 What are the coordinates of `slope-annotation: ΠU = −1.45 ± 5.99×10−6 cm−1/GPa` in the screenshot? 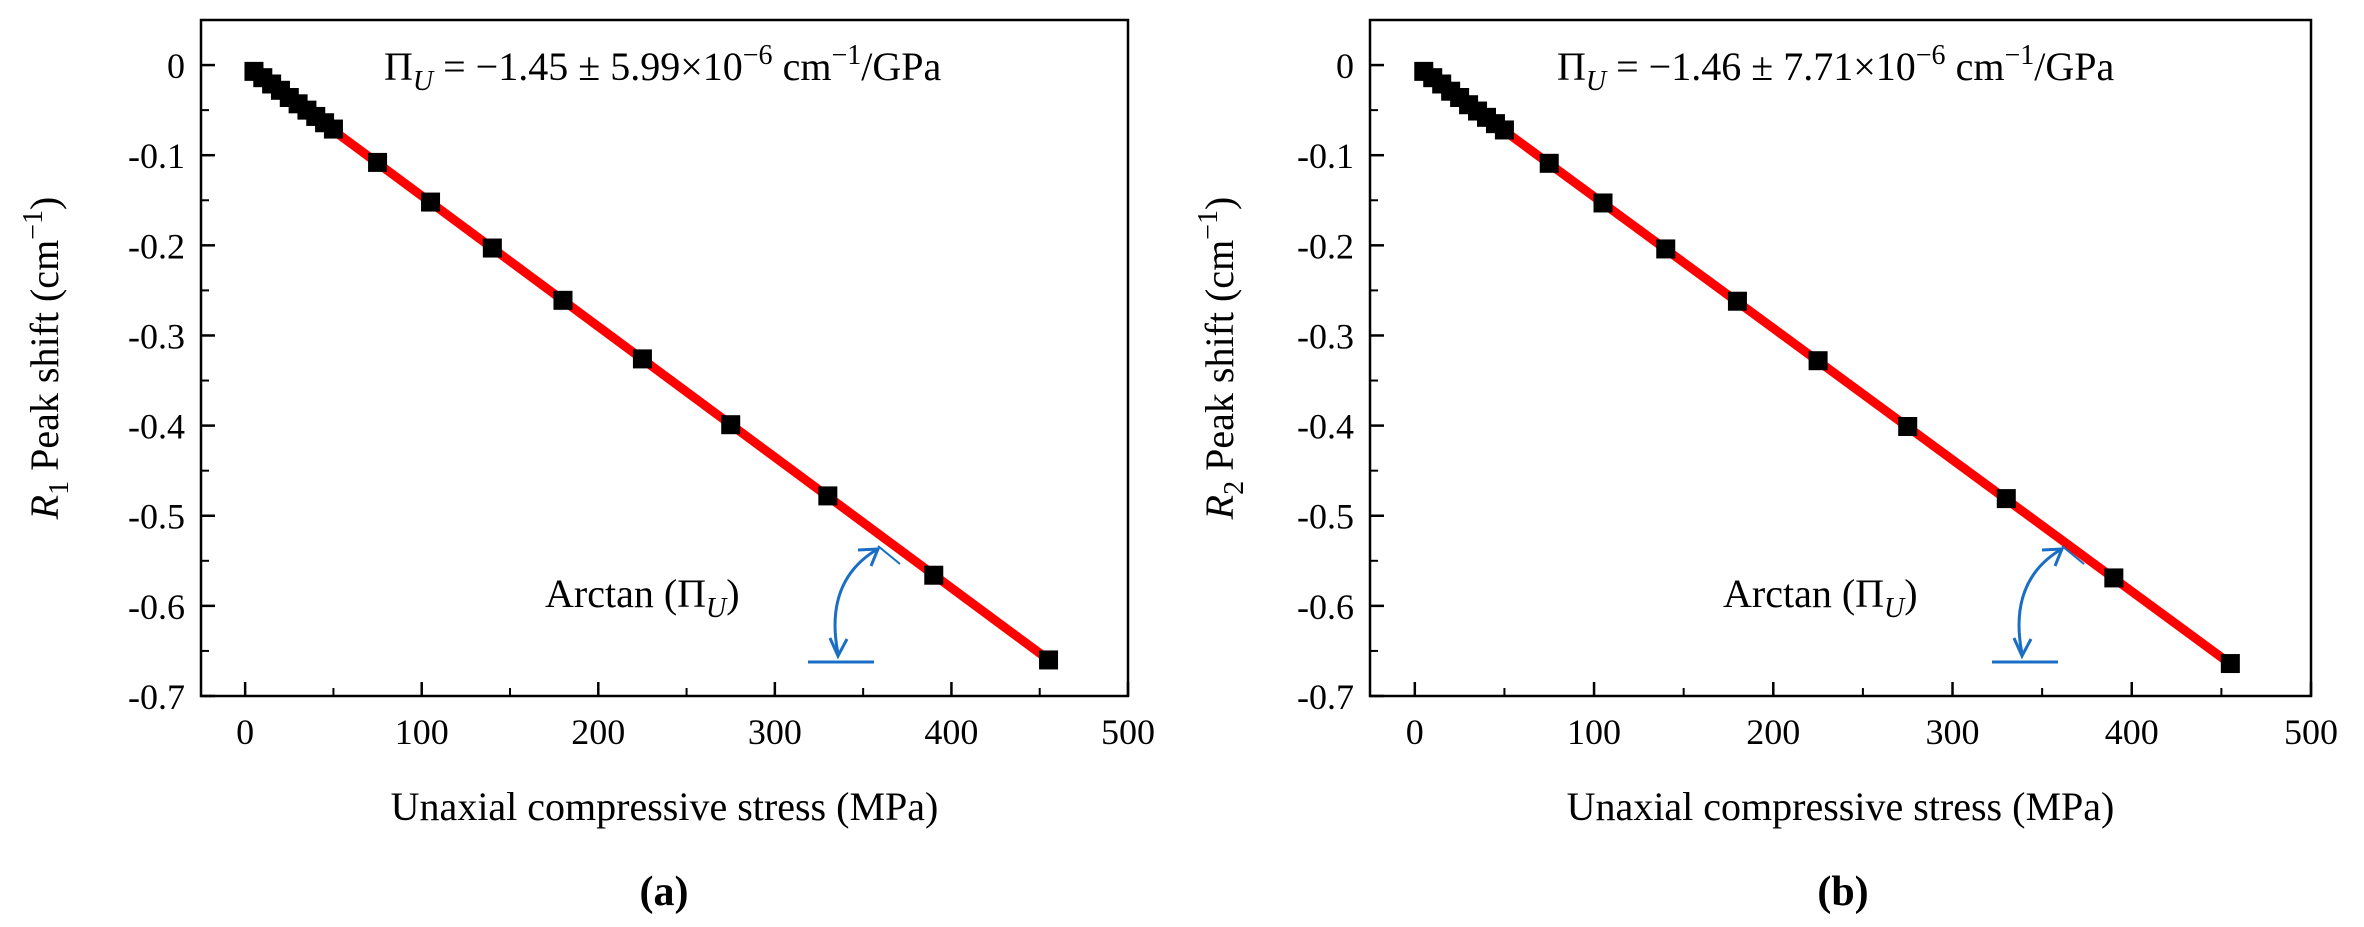 It's located at (662, 68).